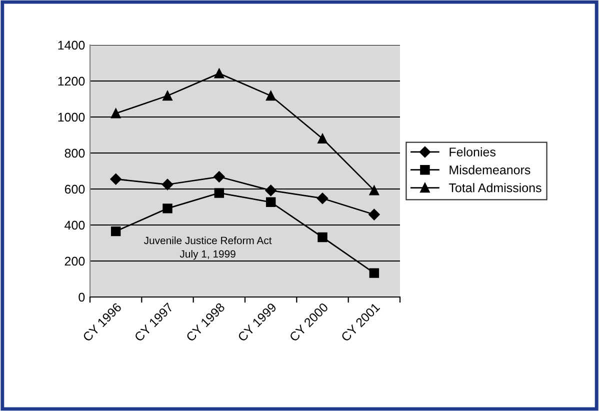 The width and height of the screenshot is (599, 411). I want to click on y-tick-label: 1200, so click(71, 81).